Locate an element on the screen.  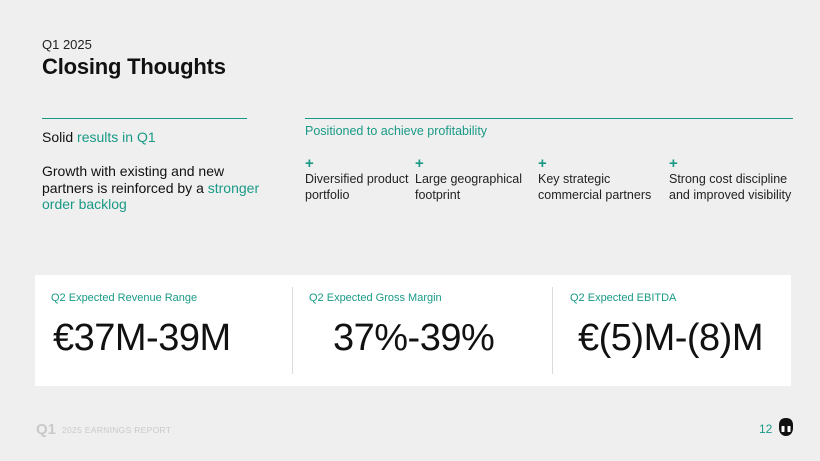
ebitda-label: Q2 Expected EBITDA is located at coordinates (623, 298).